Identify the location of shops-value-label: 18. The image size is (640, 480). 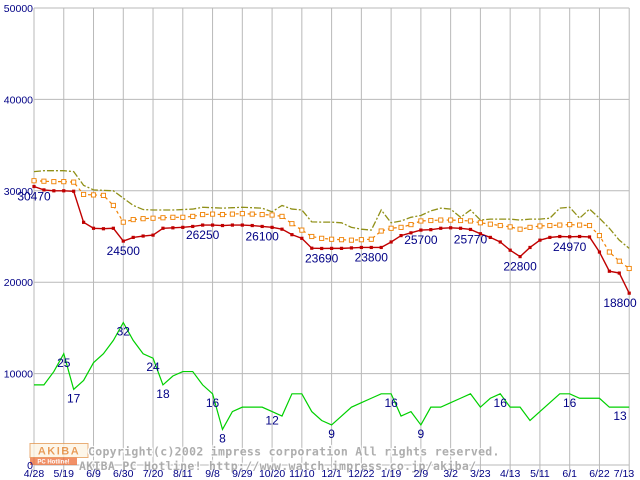
(163, 394).